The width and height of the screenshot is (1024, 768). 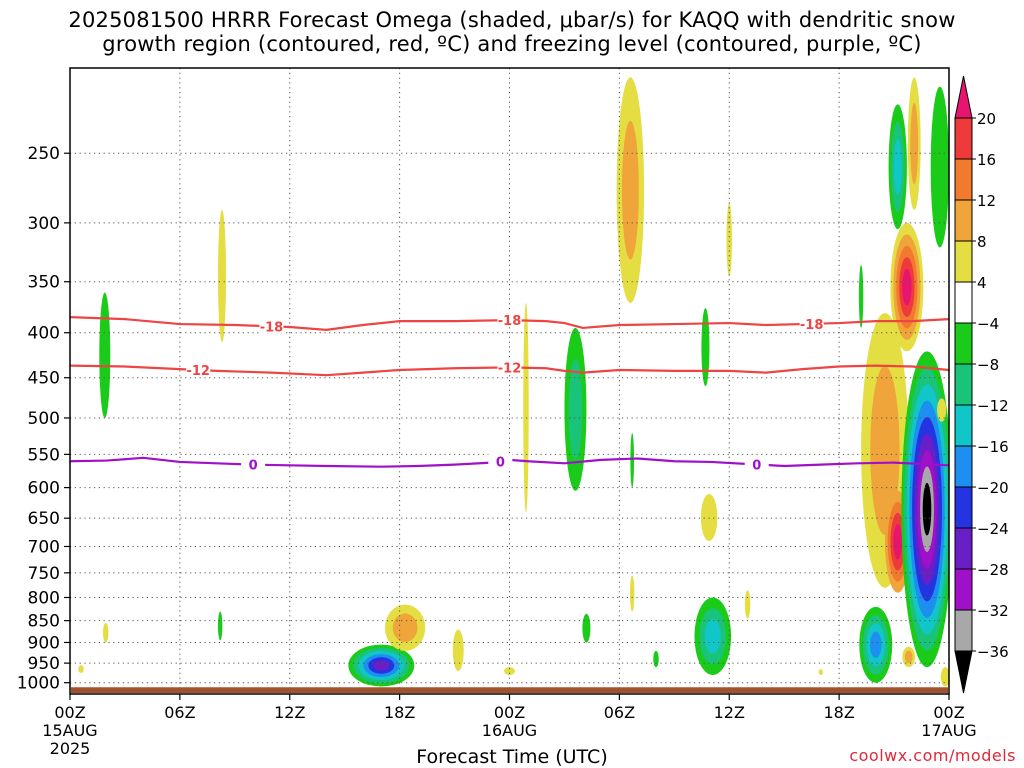 I want to click on x-year-label: 2025, so click(x=70, y=748).